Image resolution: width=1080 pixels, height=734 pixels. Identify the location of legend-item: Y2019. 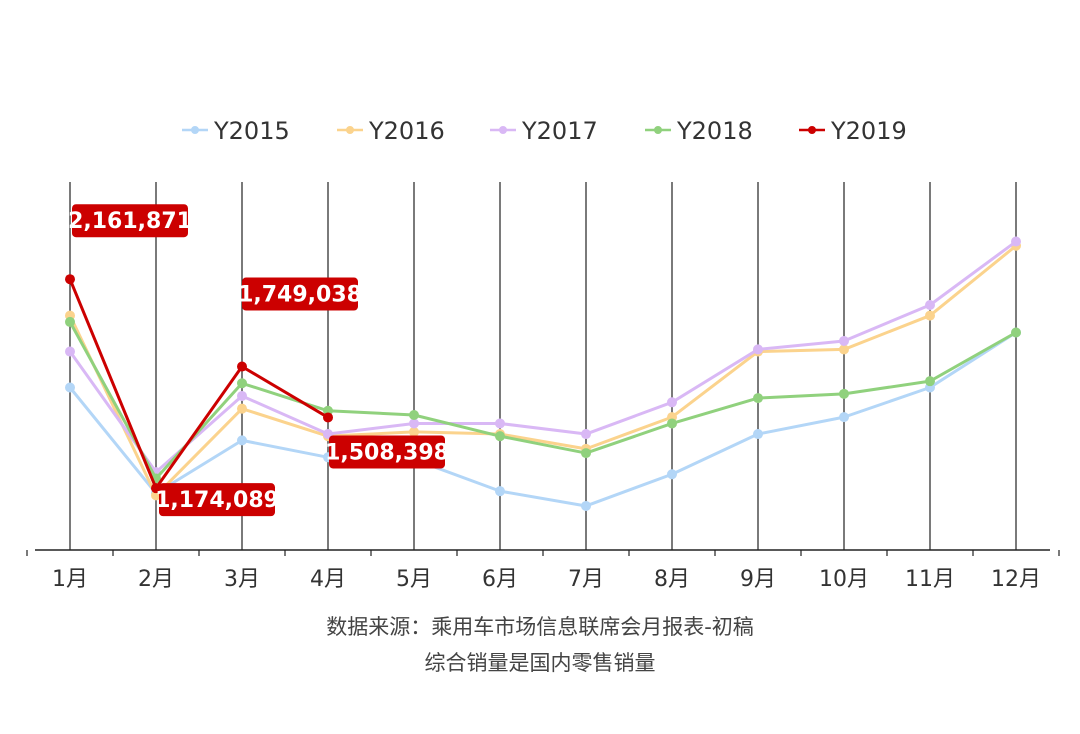
(853, 131).